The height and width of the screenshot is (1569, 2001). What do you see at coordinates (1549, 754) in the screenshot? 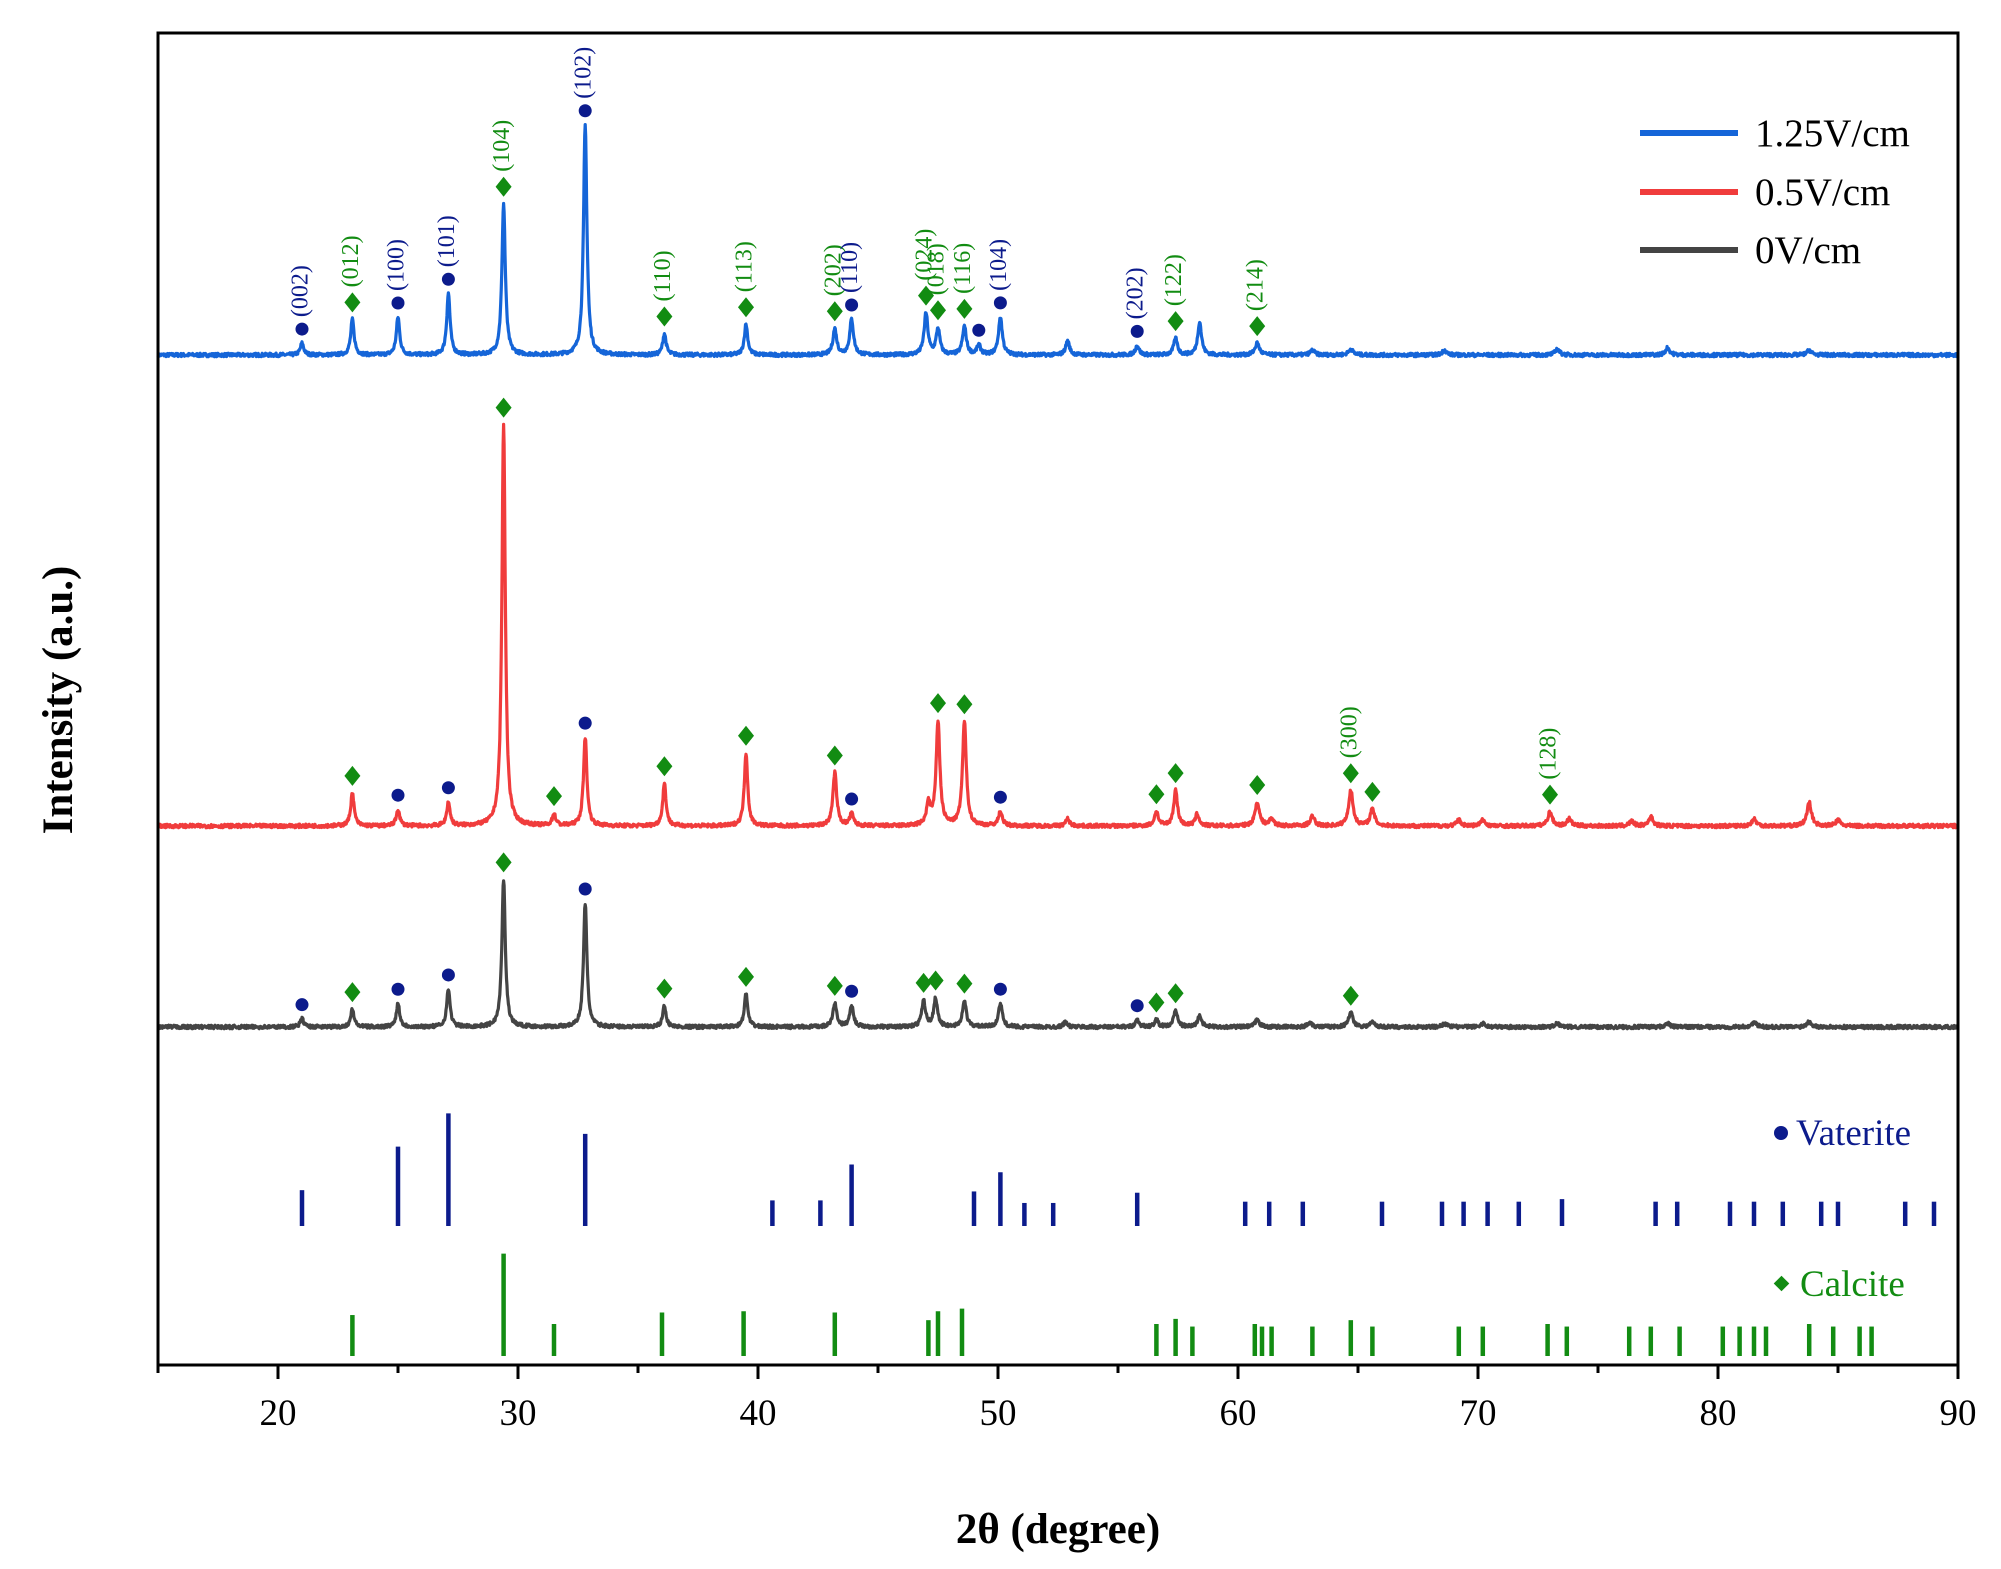
I see `peak-label-calcite--128: (128)` at bounding box center [1549, 754].